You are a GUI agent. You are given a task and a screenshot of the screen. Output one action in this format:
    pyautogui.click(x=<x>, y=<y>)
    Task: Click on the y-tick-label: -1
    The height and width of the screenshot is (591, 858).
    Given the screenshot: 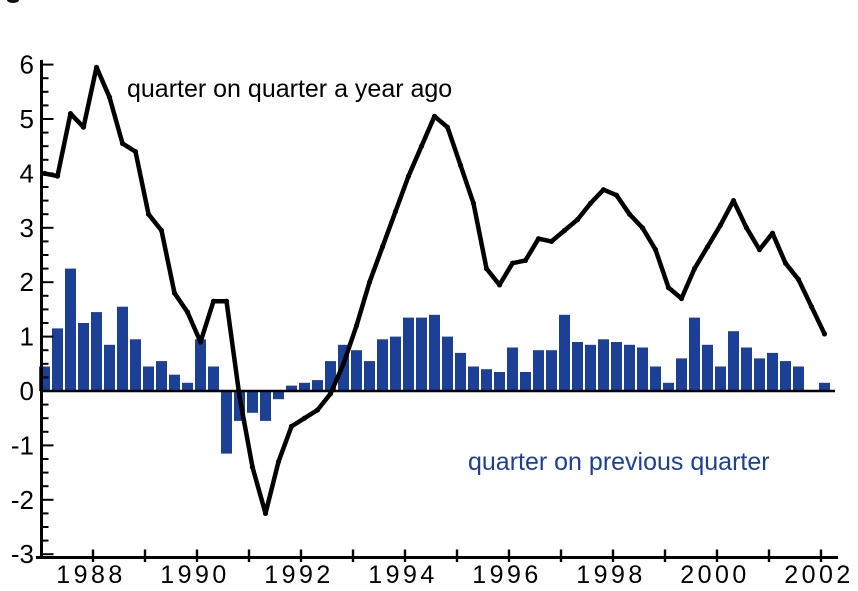 What is the action you would take?
    pyautogui.click(x=22, y=445)
    